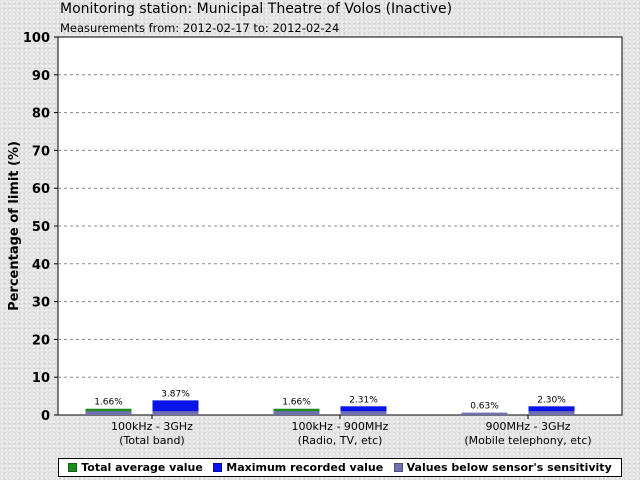 Image resolution: width=640 pixels, height=480 pixels. Describe the element at coordinates (41, 151) in the screenshot. I see `y-tick-label: 70` at that location.